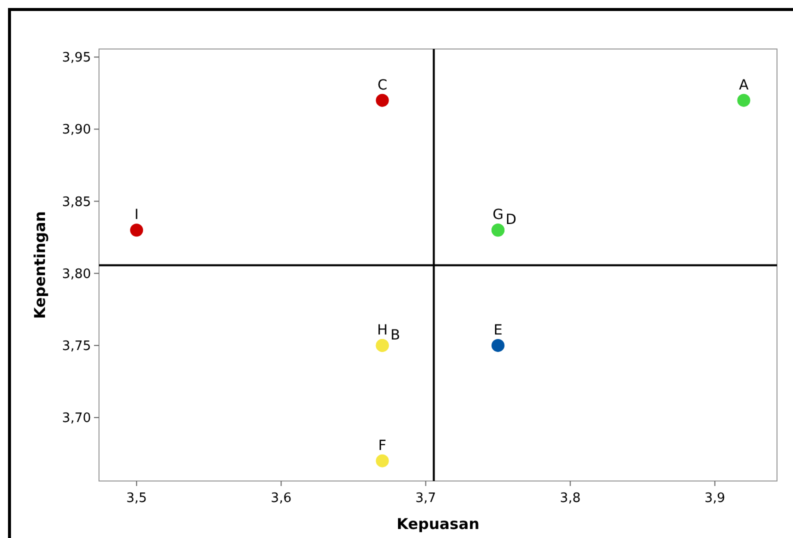  I want to click on annotation: A, so click(743, 85).